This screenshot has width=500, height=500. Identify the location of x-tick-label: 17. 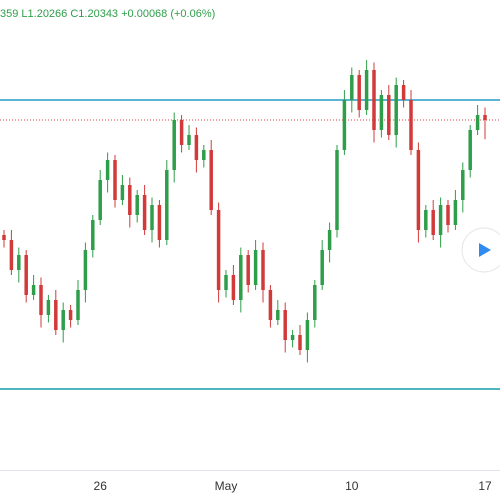
(485, 486).